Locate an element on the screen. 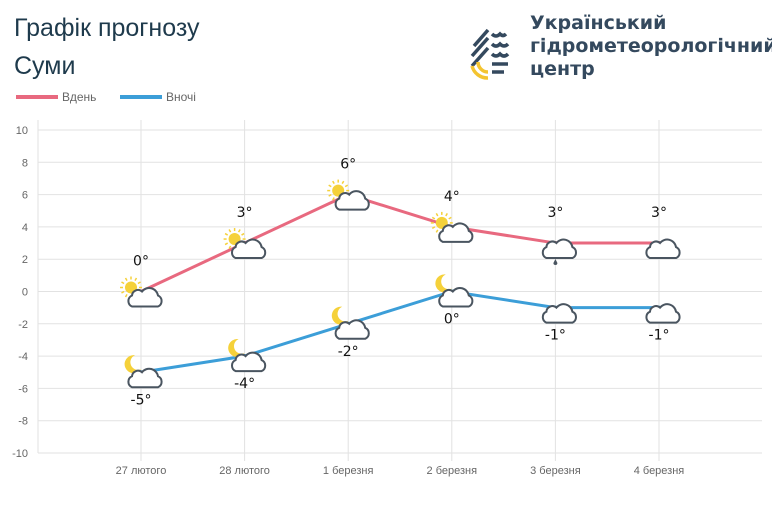 This screenshot has height=510, width=772. organization-name: Український гідрометеорологічний центр is located at coordinates (651, 46).